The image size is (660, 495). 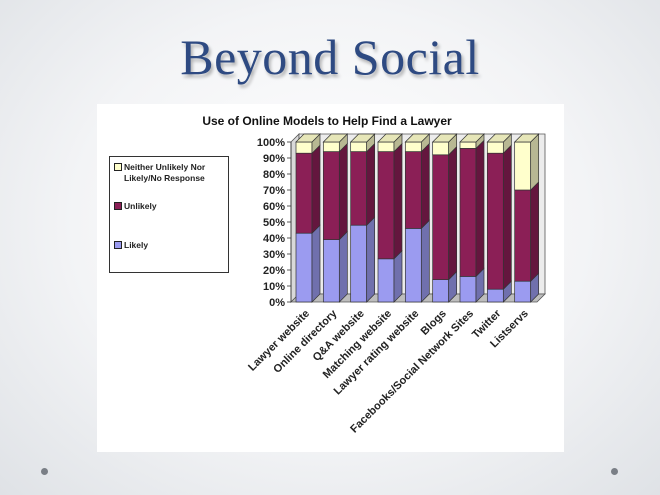 I want to click on y-tick-label: 60%, so click(x=274, y=207).